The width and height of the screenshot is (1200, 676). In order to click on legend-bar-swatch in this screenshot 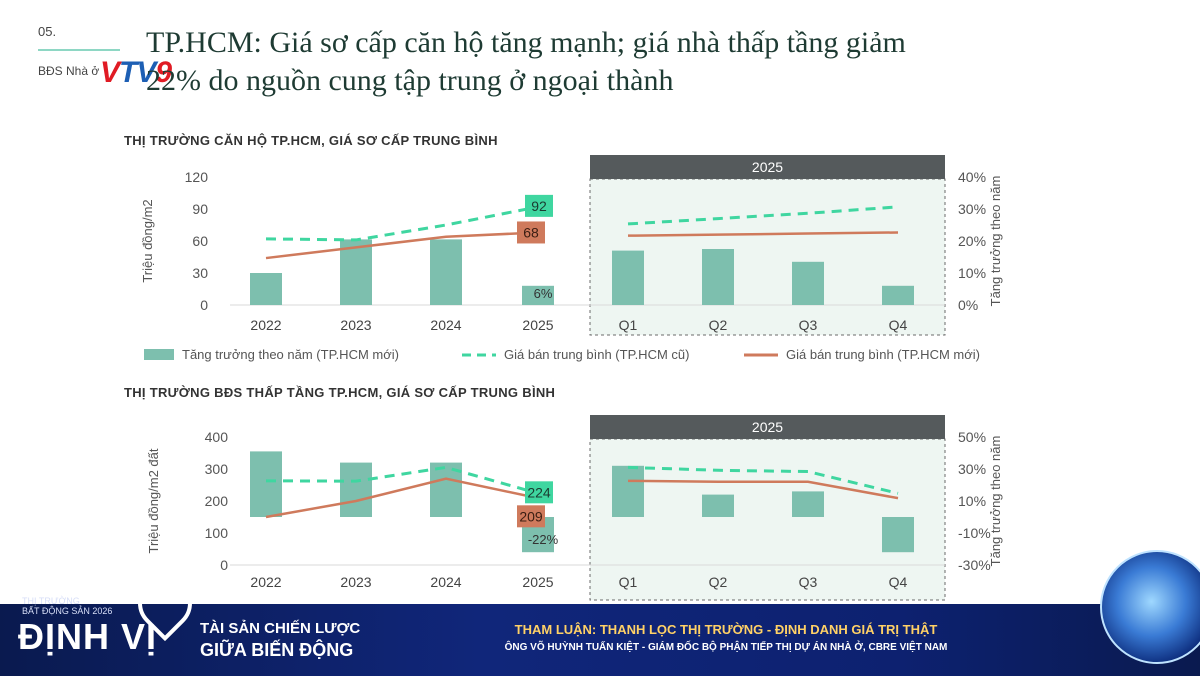, I will do `click(159, 354)`.